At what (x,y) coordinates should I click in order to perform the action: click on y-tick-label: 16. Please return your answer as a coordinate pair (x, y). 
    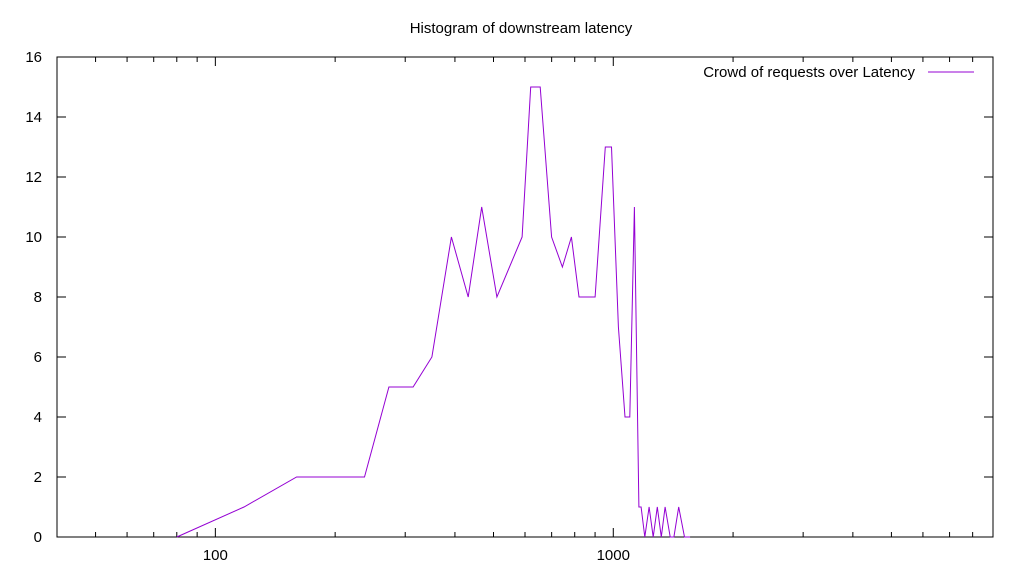
    Looking at the image, I should click on (33, 57).